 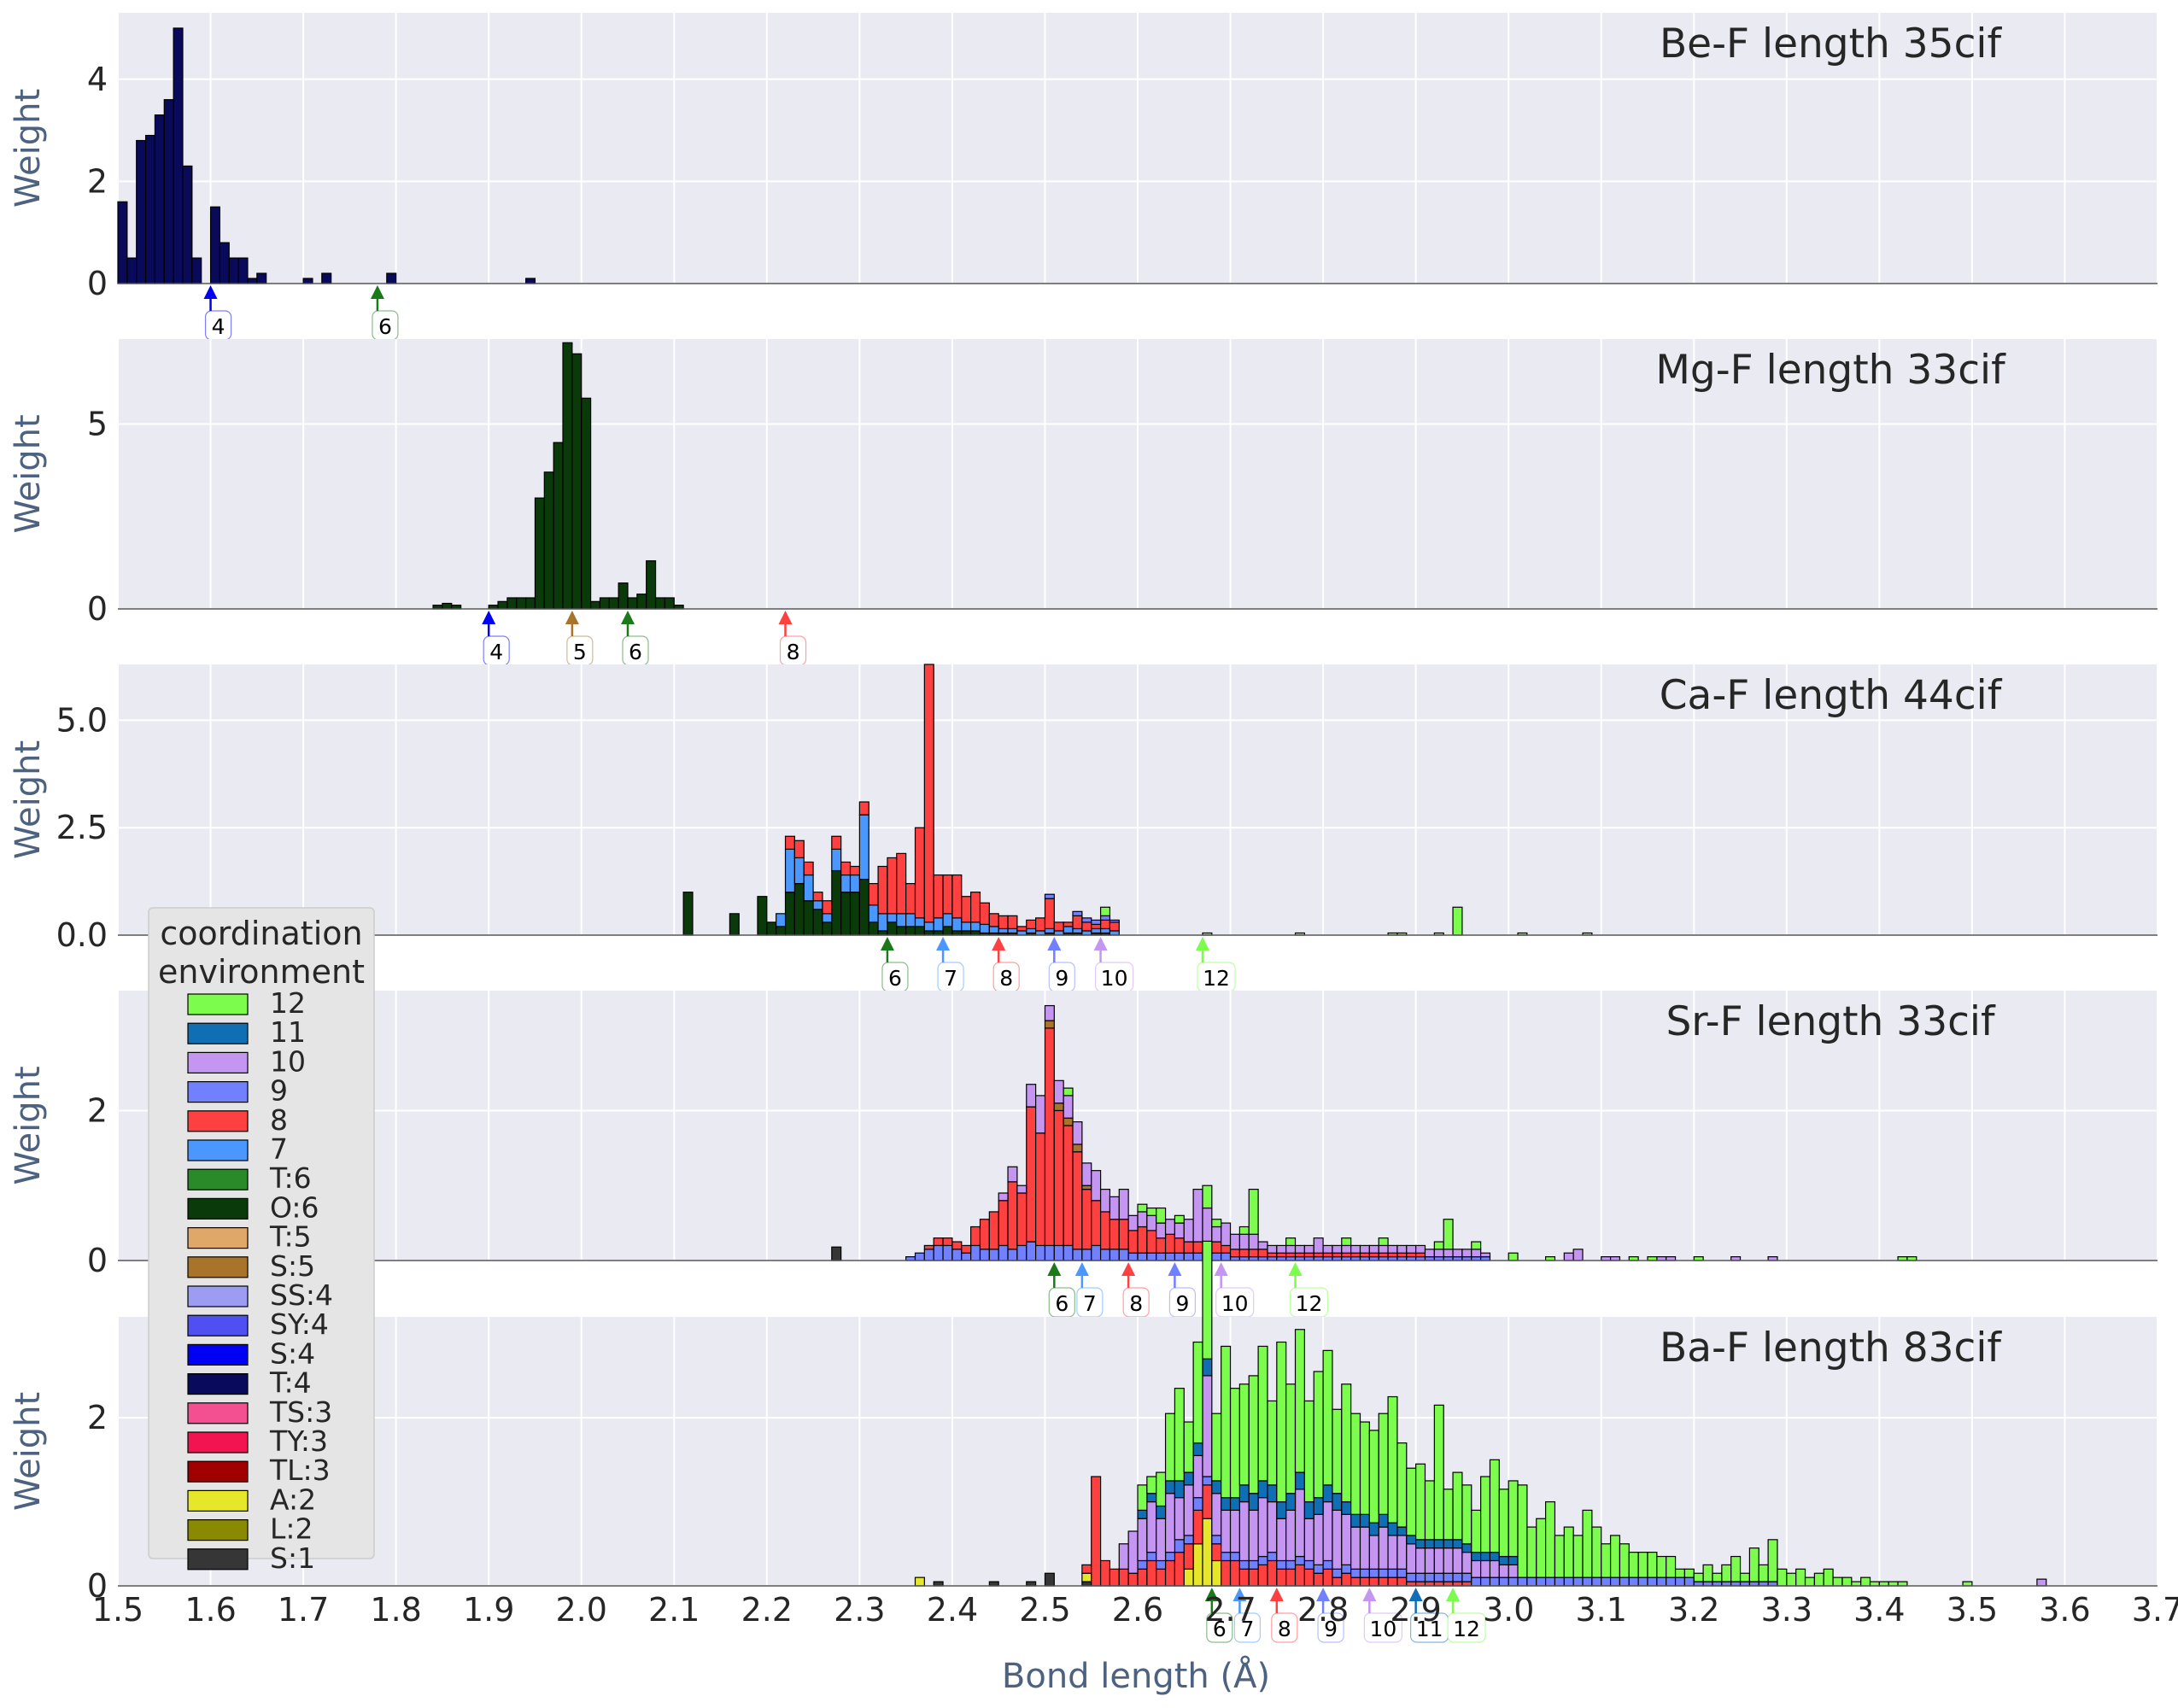 What do you see at coordinates (97, 1417) in the screenshot?
I see `y-tick-label: 2` at bounding box center [97, 1417].